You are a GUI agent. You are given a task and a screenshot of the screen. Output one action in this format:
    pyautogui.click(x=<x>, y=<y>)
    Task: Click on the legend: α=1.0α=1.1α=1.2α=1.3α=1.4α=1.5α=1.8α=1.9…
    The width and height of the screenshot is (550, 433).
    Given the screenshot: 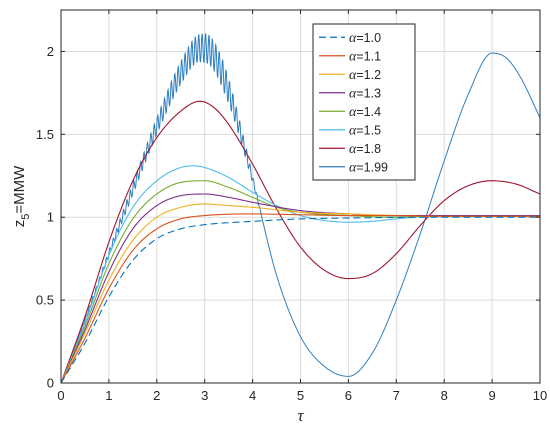 What is the action you would take?
    pyautogui.click(x=364, y=102)
    